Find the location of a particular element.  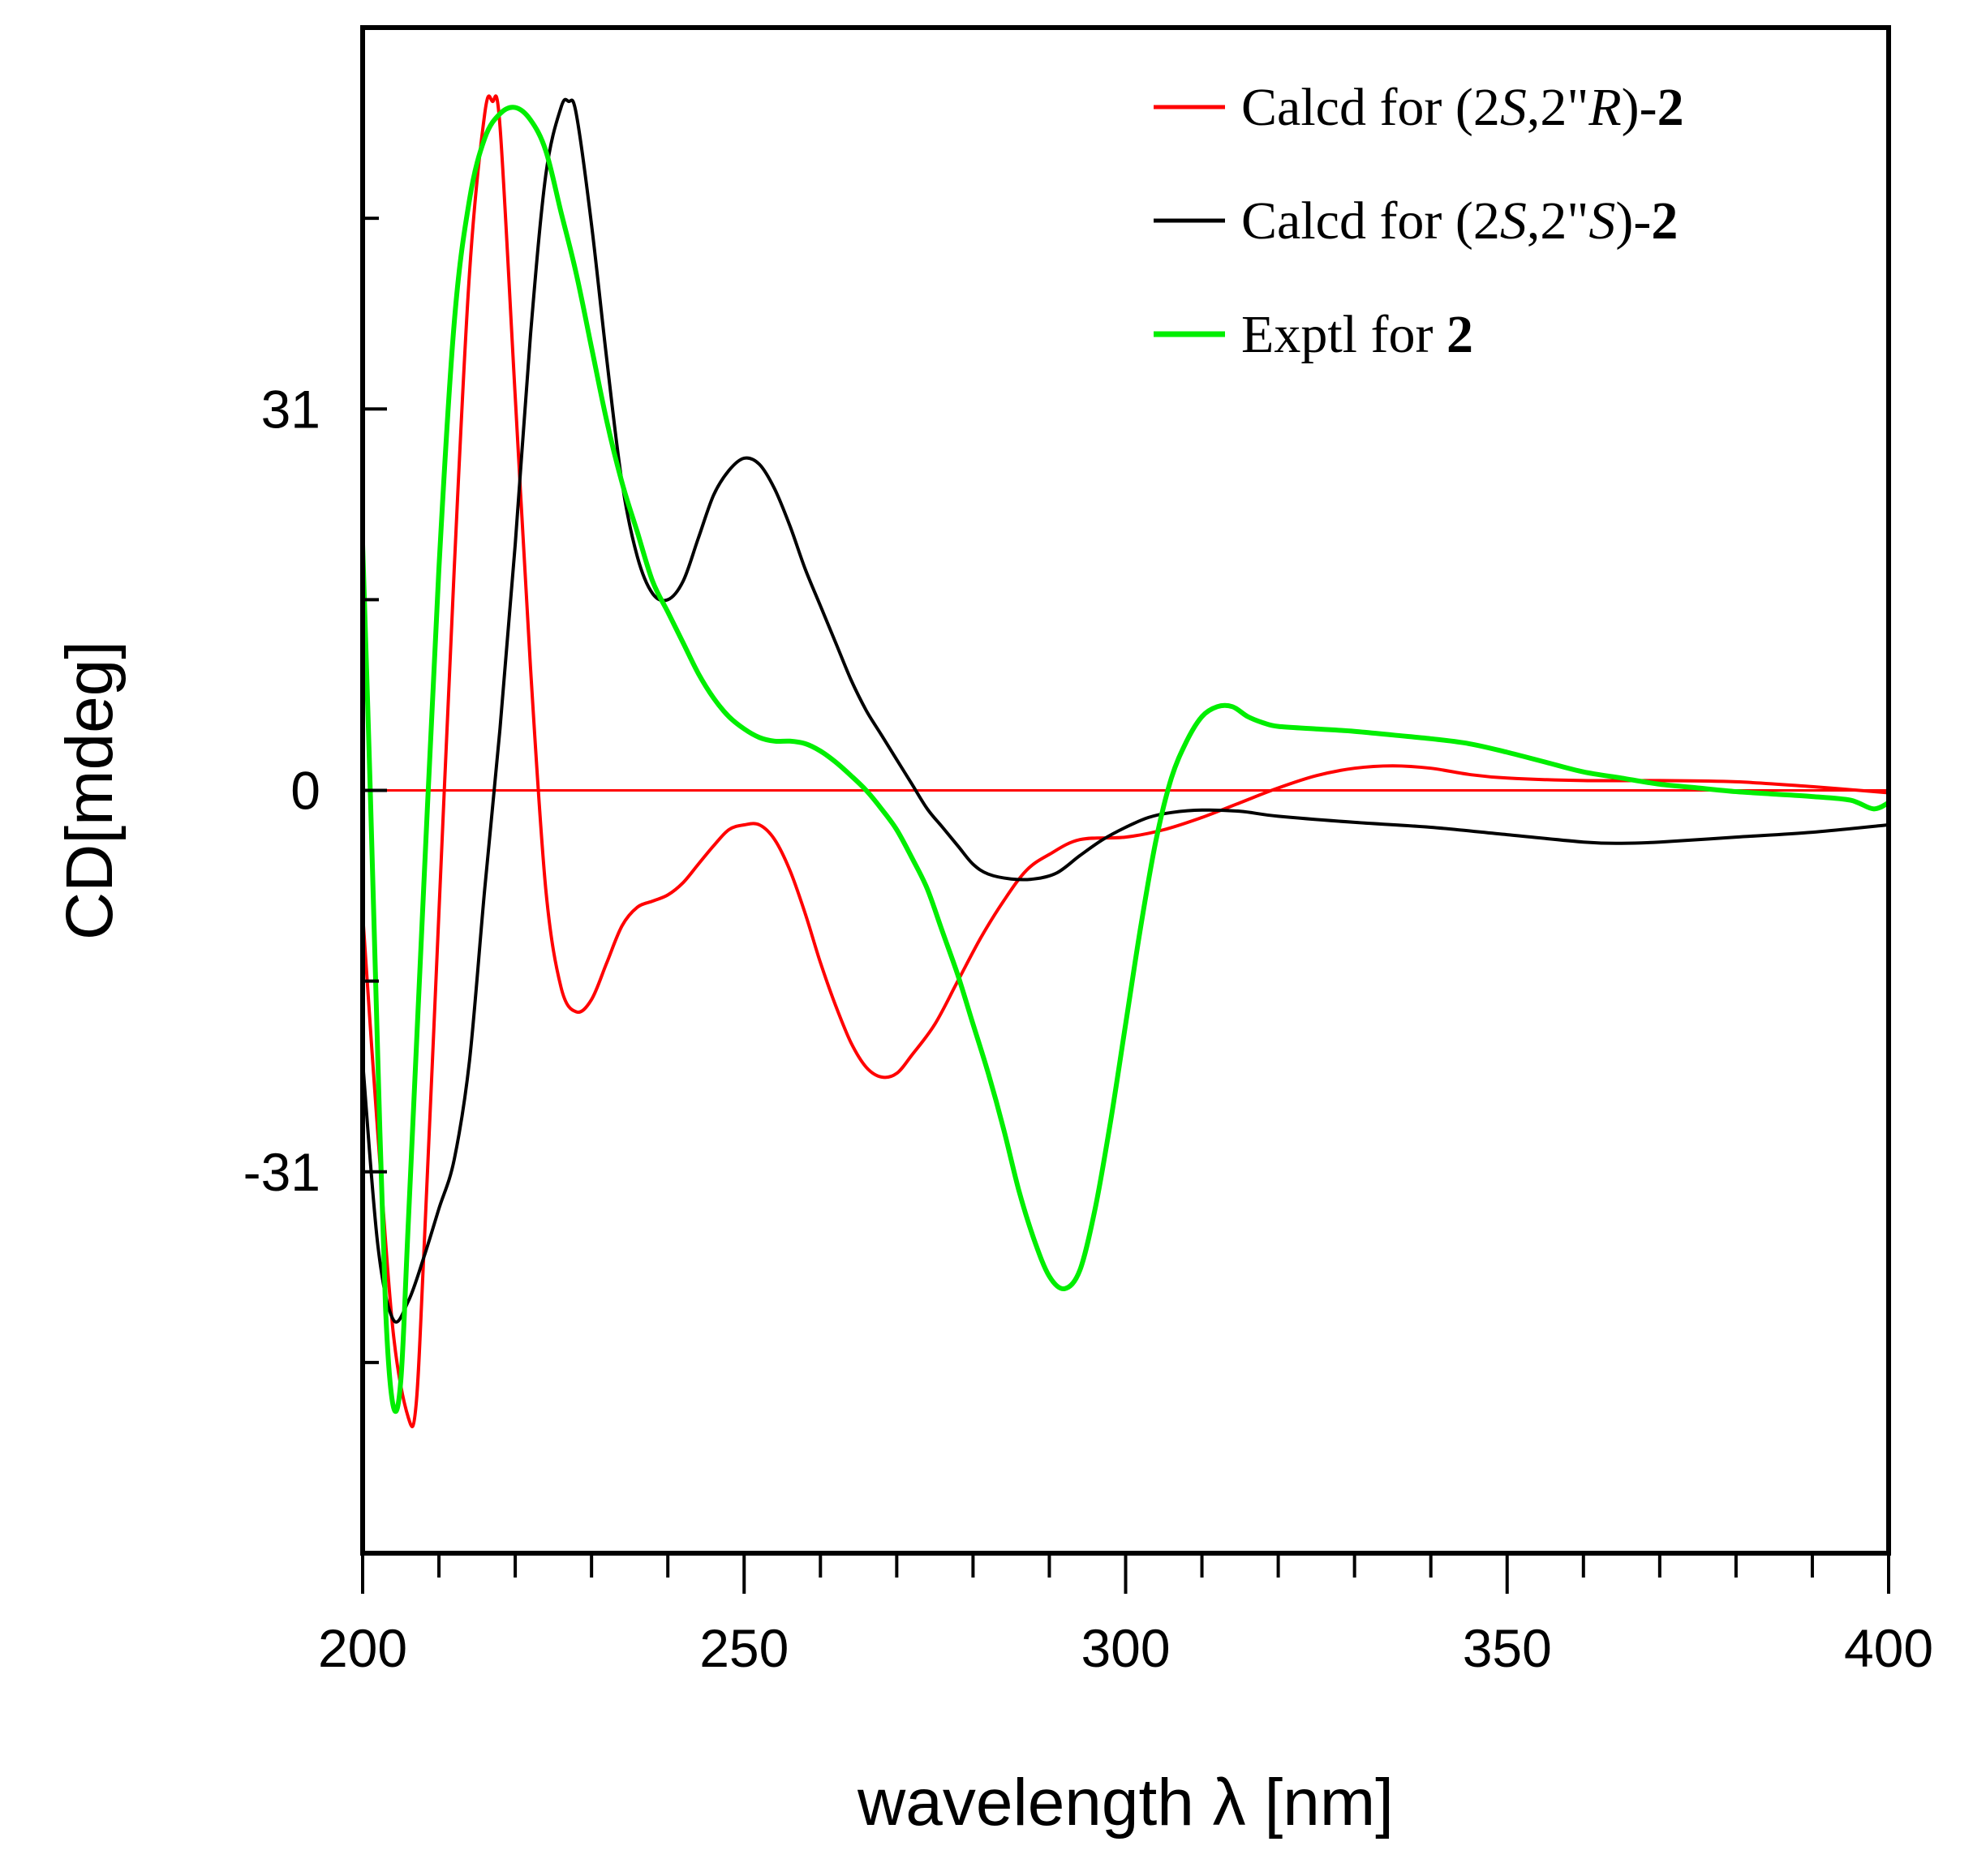

legend-label-part: R is located at coordinates (1604, 107).